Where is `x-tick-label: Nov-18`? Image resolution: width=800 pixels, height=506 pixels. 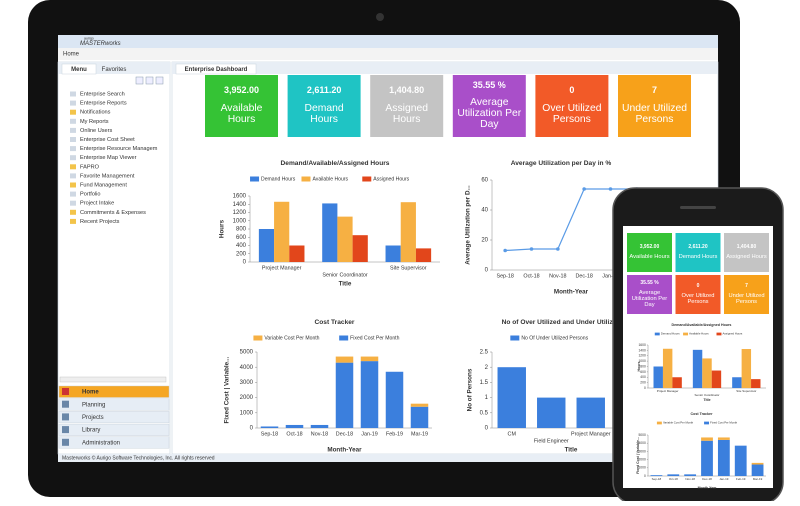 x-tick-label: Nov-18 is located at coordinates (557, 276).